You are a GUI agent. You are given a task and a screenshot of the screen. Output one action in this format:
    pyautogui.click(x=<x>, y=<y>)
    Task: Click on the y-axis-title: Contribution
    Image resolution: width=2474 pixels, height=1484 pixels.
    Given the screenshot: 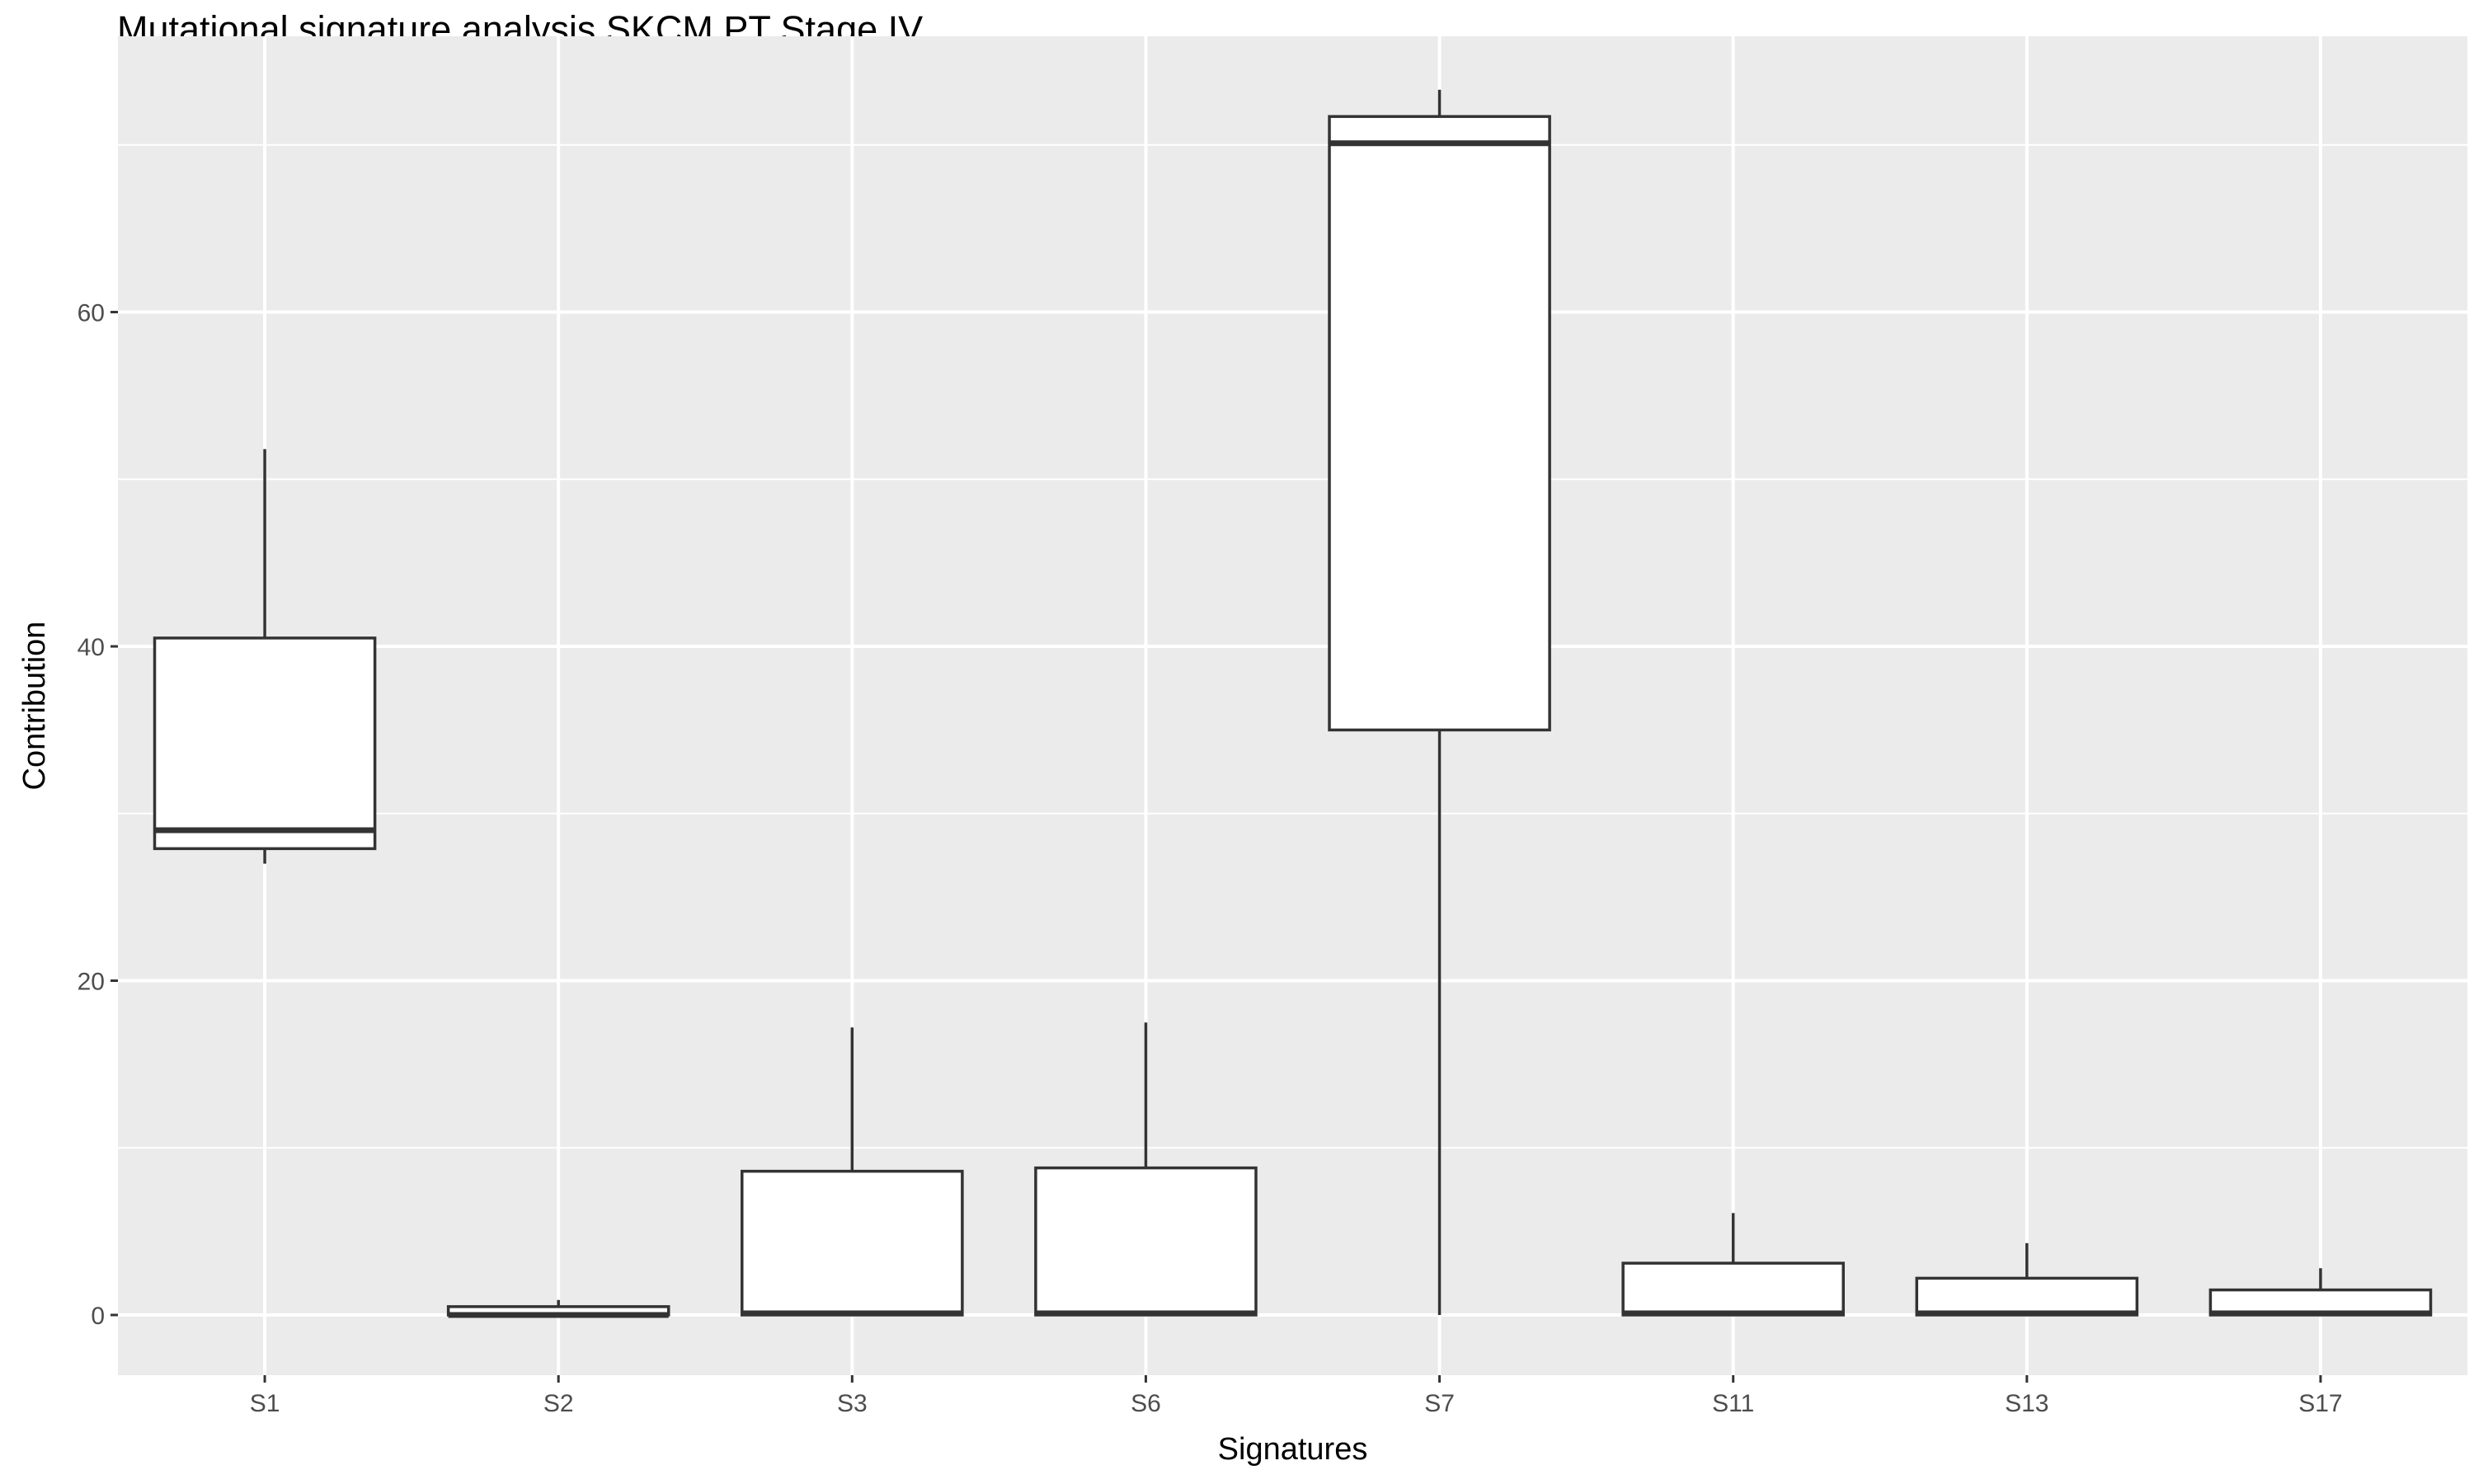 What is the action you would take?
    pyautogui.click(x=34, y=706)
    